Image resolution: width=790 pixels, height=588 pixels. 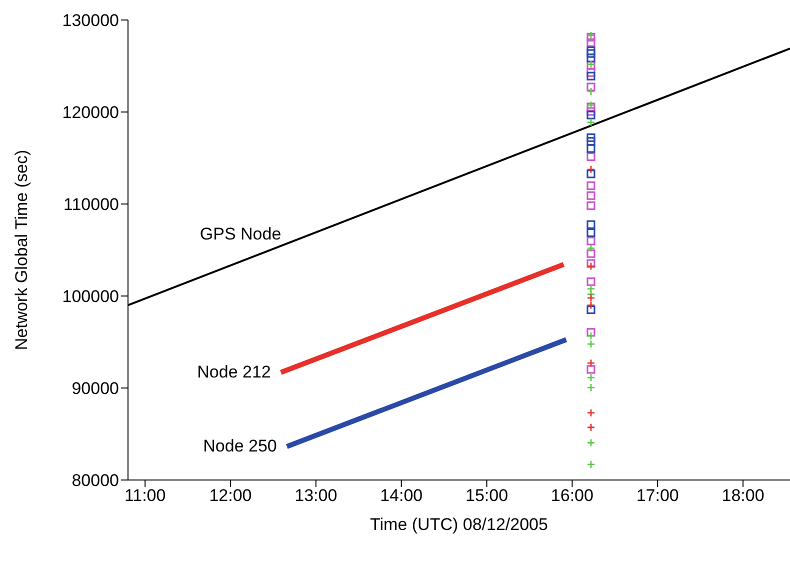 What do you see at coordinates (316, 496) in the screenshot?
I see `x-tick-label: 13:00` at bounding box center [316, 496].